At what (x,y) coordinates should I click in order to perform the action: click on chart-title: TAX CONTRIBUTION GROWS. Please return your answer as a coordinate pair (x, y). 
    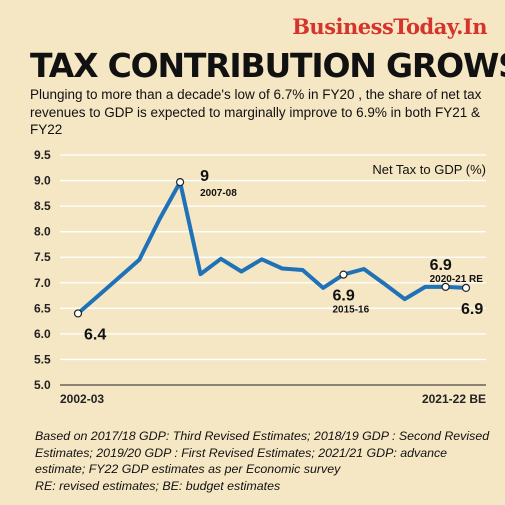
    Looking at the image, I should click on (267, 65).